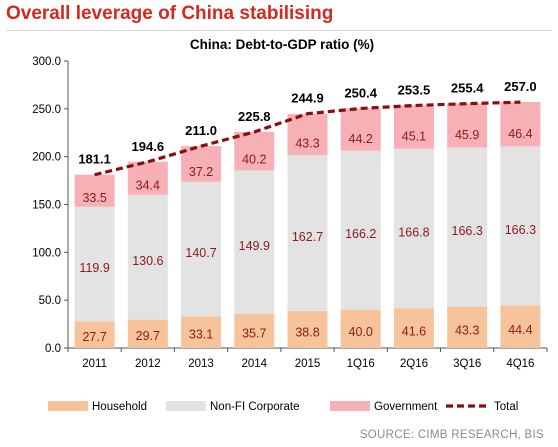  Describe the element at coordinates (414, 137) in the screenshot. I see `bar-value-label: 45.1` at that location.